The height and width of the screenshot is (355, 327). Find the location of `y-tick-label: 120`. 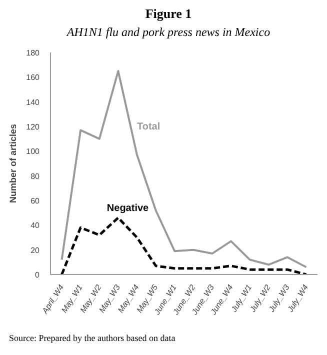

y-tick-label: 120 is located at coordinates (33, 127).